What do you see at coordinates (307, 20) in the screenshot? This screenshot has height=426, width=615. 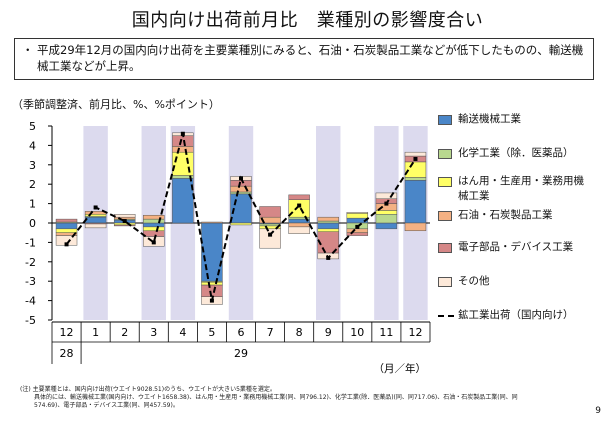 I see `page-title: 国内向け出荷前月比 業種別の影響度合い` at bounding box center [307, 20].